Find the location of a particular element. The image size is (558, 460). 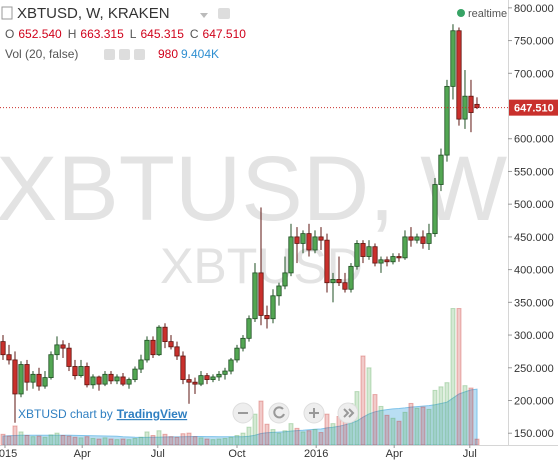

dropdown-arrow is located at coordinates (204, 15).